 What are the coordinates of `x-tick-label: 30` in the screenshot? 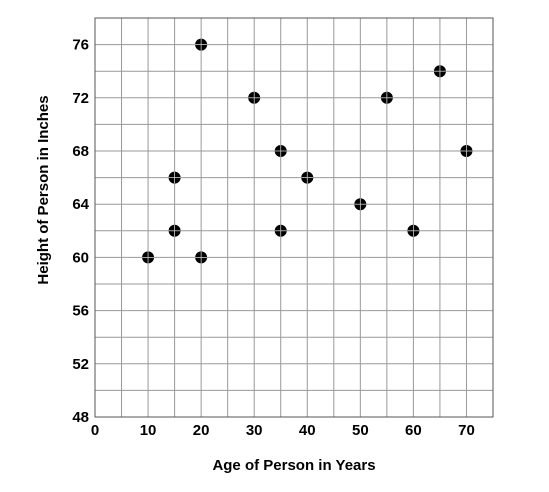 It's located at (254, 430).